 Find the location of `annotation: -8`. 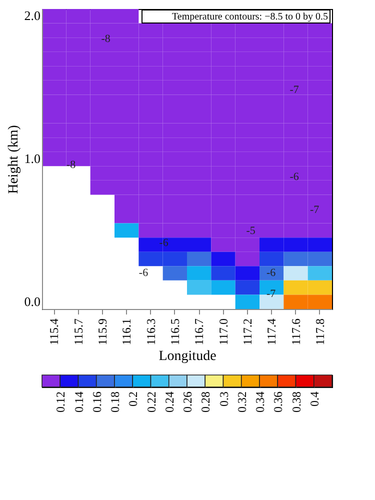

annotation: -8 is located at coordinates (106, 39).